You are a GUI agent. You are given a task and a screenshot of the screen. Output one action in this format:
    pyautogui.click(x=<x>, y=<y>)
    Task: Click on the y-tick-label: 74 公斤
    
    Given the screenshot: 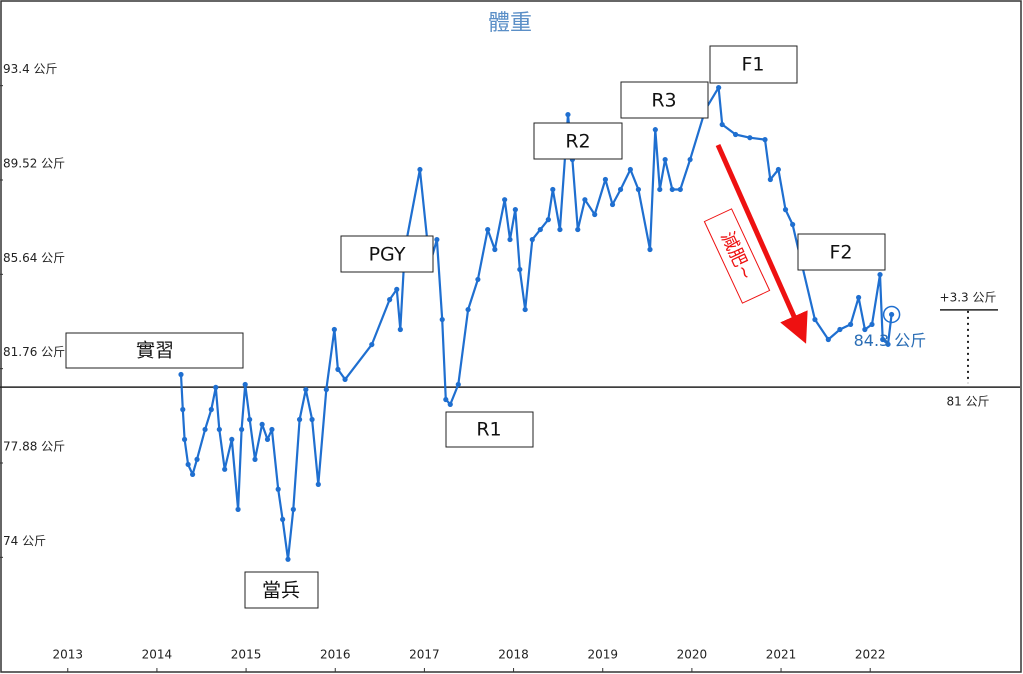 What is the action you would take?
    pyautogui.click(x=24, y=541)
    